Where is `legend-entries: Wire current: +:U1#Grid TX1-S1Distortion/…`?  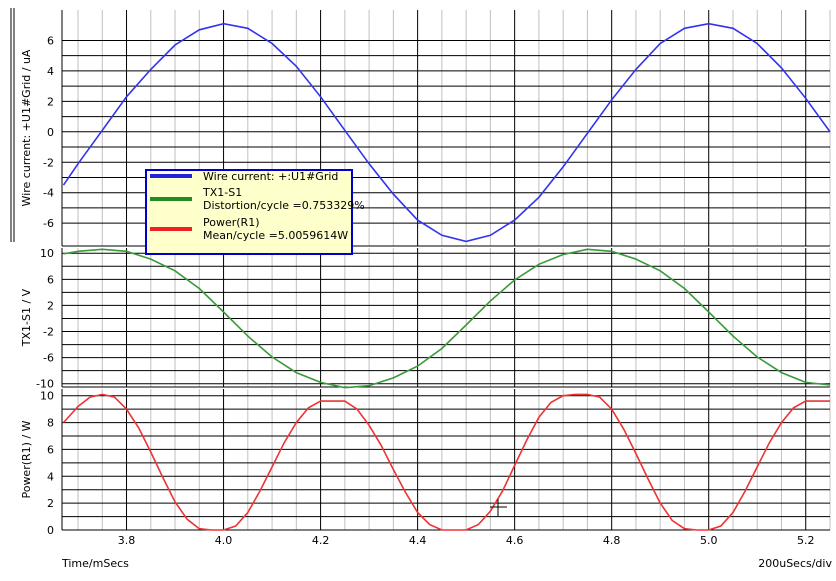
legend-entries: Wire current: +:U1#Grid TX1-S1Distortion/… is located at coordinates (257, 206).